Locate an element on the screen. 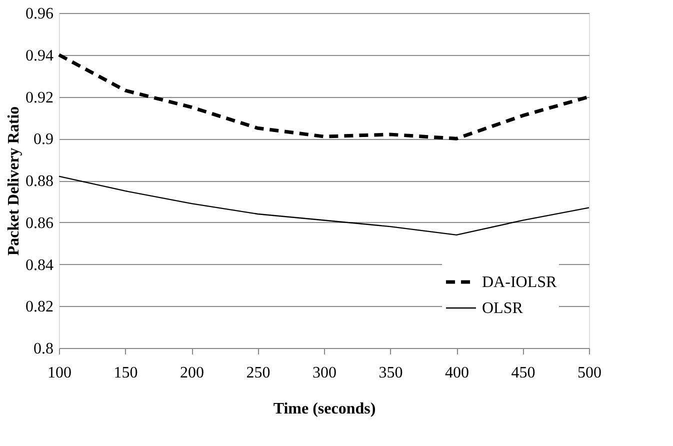 The width and height of the screenshot is (673, 446). y-tick-label: 0.88 is located at coordinates (40, 181).